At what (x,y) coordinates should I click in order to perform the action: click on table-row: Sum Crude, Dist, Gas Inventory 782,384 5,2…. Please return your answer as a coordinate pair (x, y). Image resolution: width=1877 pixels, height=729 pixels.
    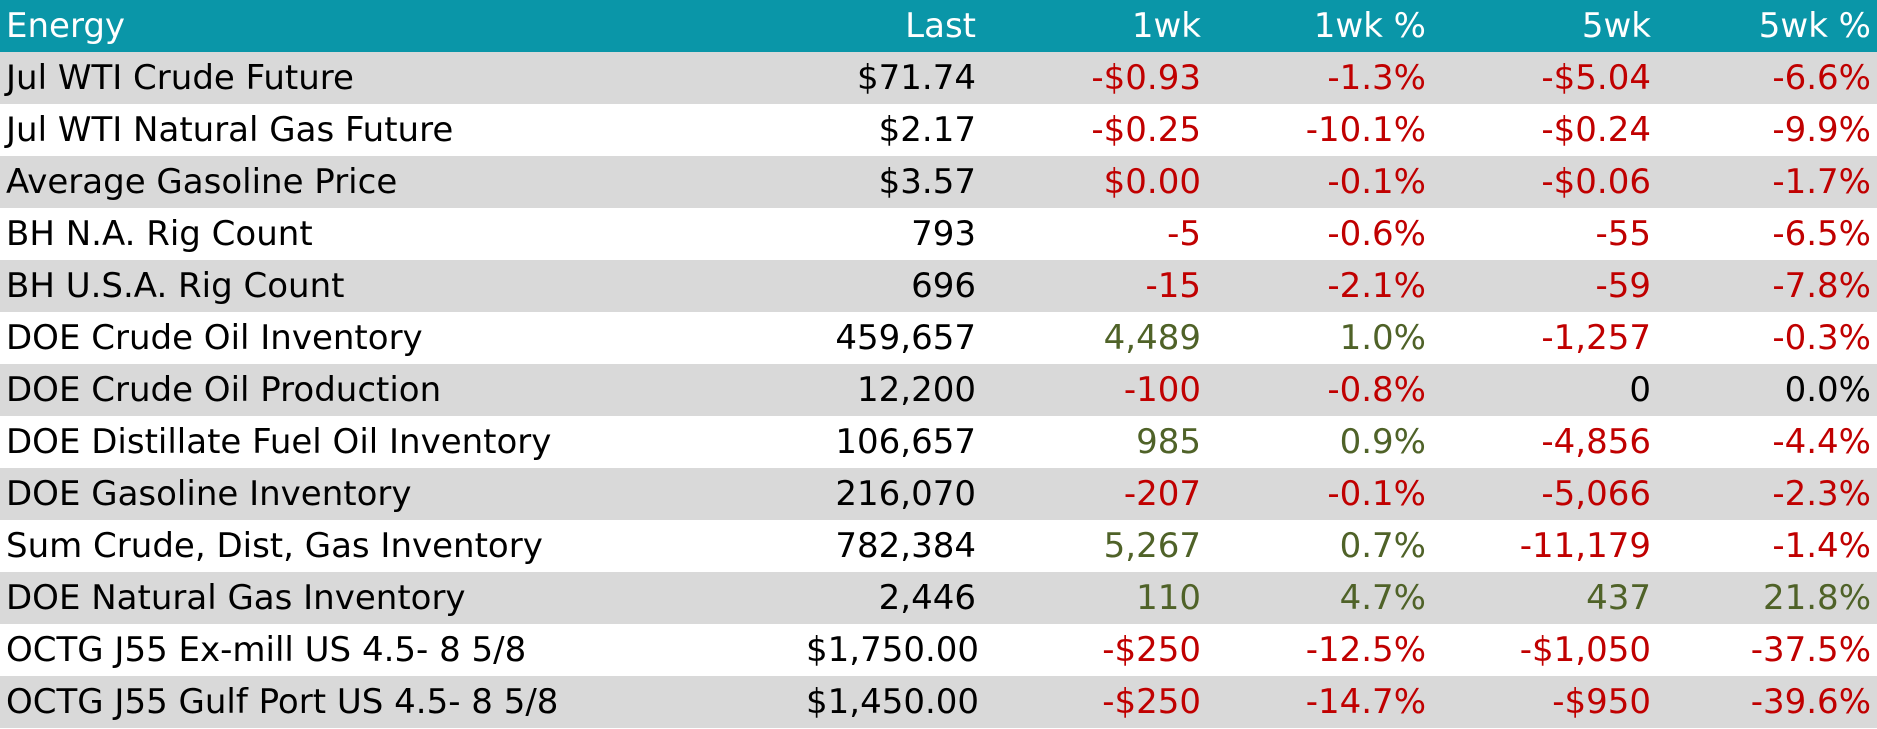
    Looking at the image, I should click on (938, 546).